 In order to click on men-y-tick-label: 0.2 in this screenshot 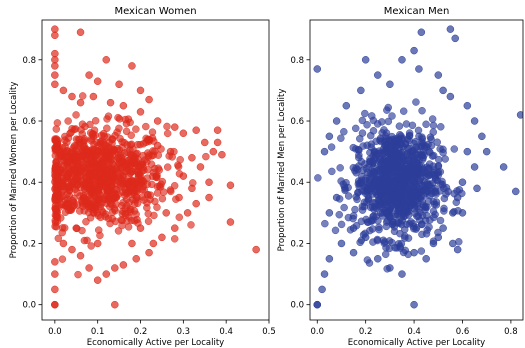, I will do `click(297, 244)`.